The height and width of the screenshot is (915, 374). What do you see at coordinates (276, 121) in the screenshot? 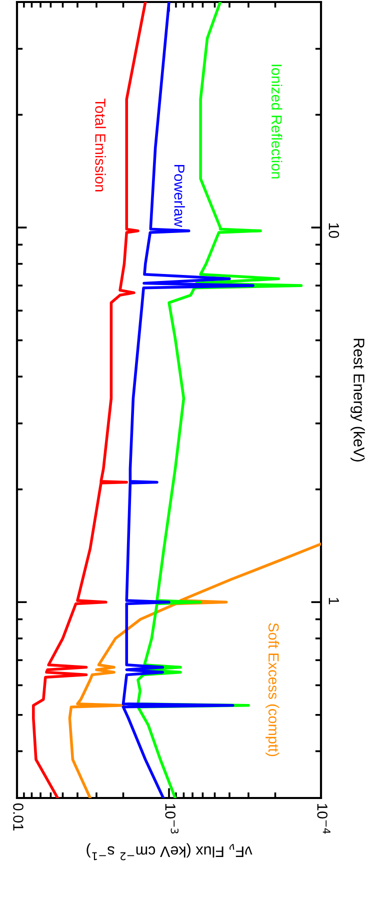
I see `text: Ionized Reflection` at bounding box center [276, 121].